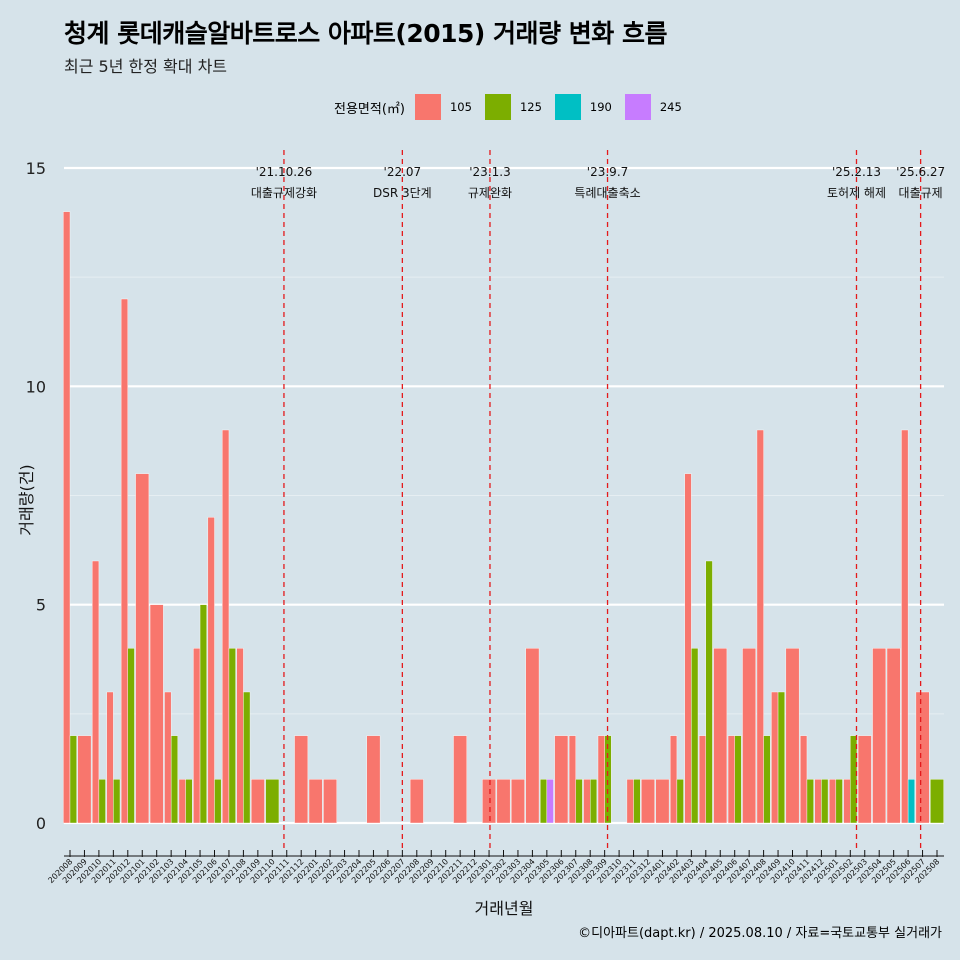  Describe the element at coordinates (36, 168) in the screenshot. I see `y-tick-label: 15` at that location.